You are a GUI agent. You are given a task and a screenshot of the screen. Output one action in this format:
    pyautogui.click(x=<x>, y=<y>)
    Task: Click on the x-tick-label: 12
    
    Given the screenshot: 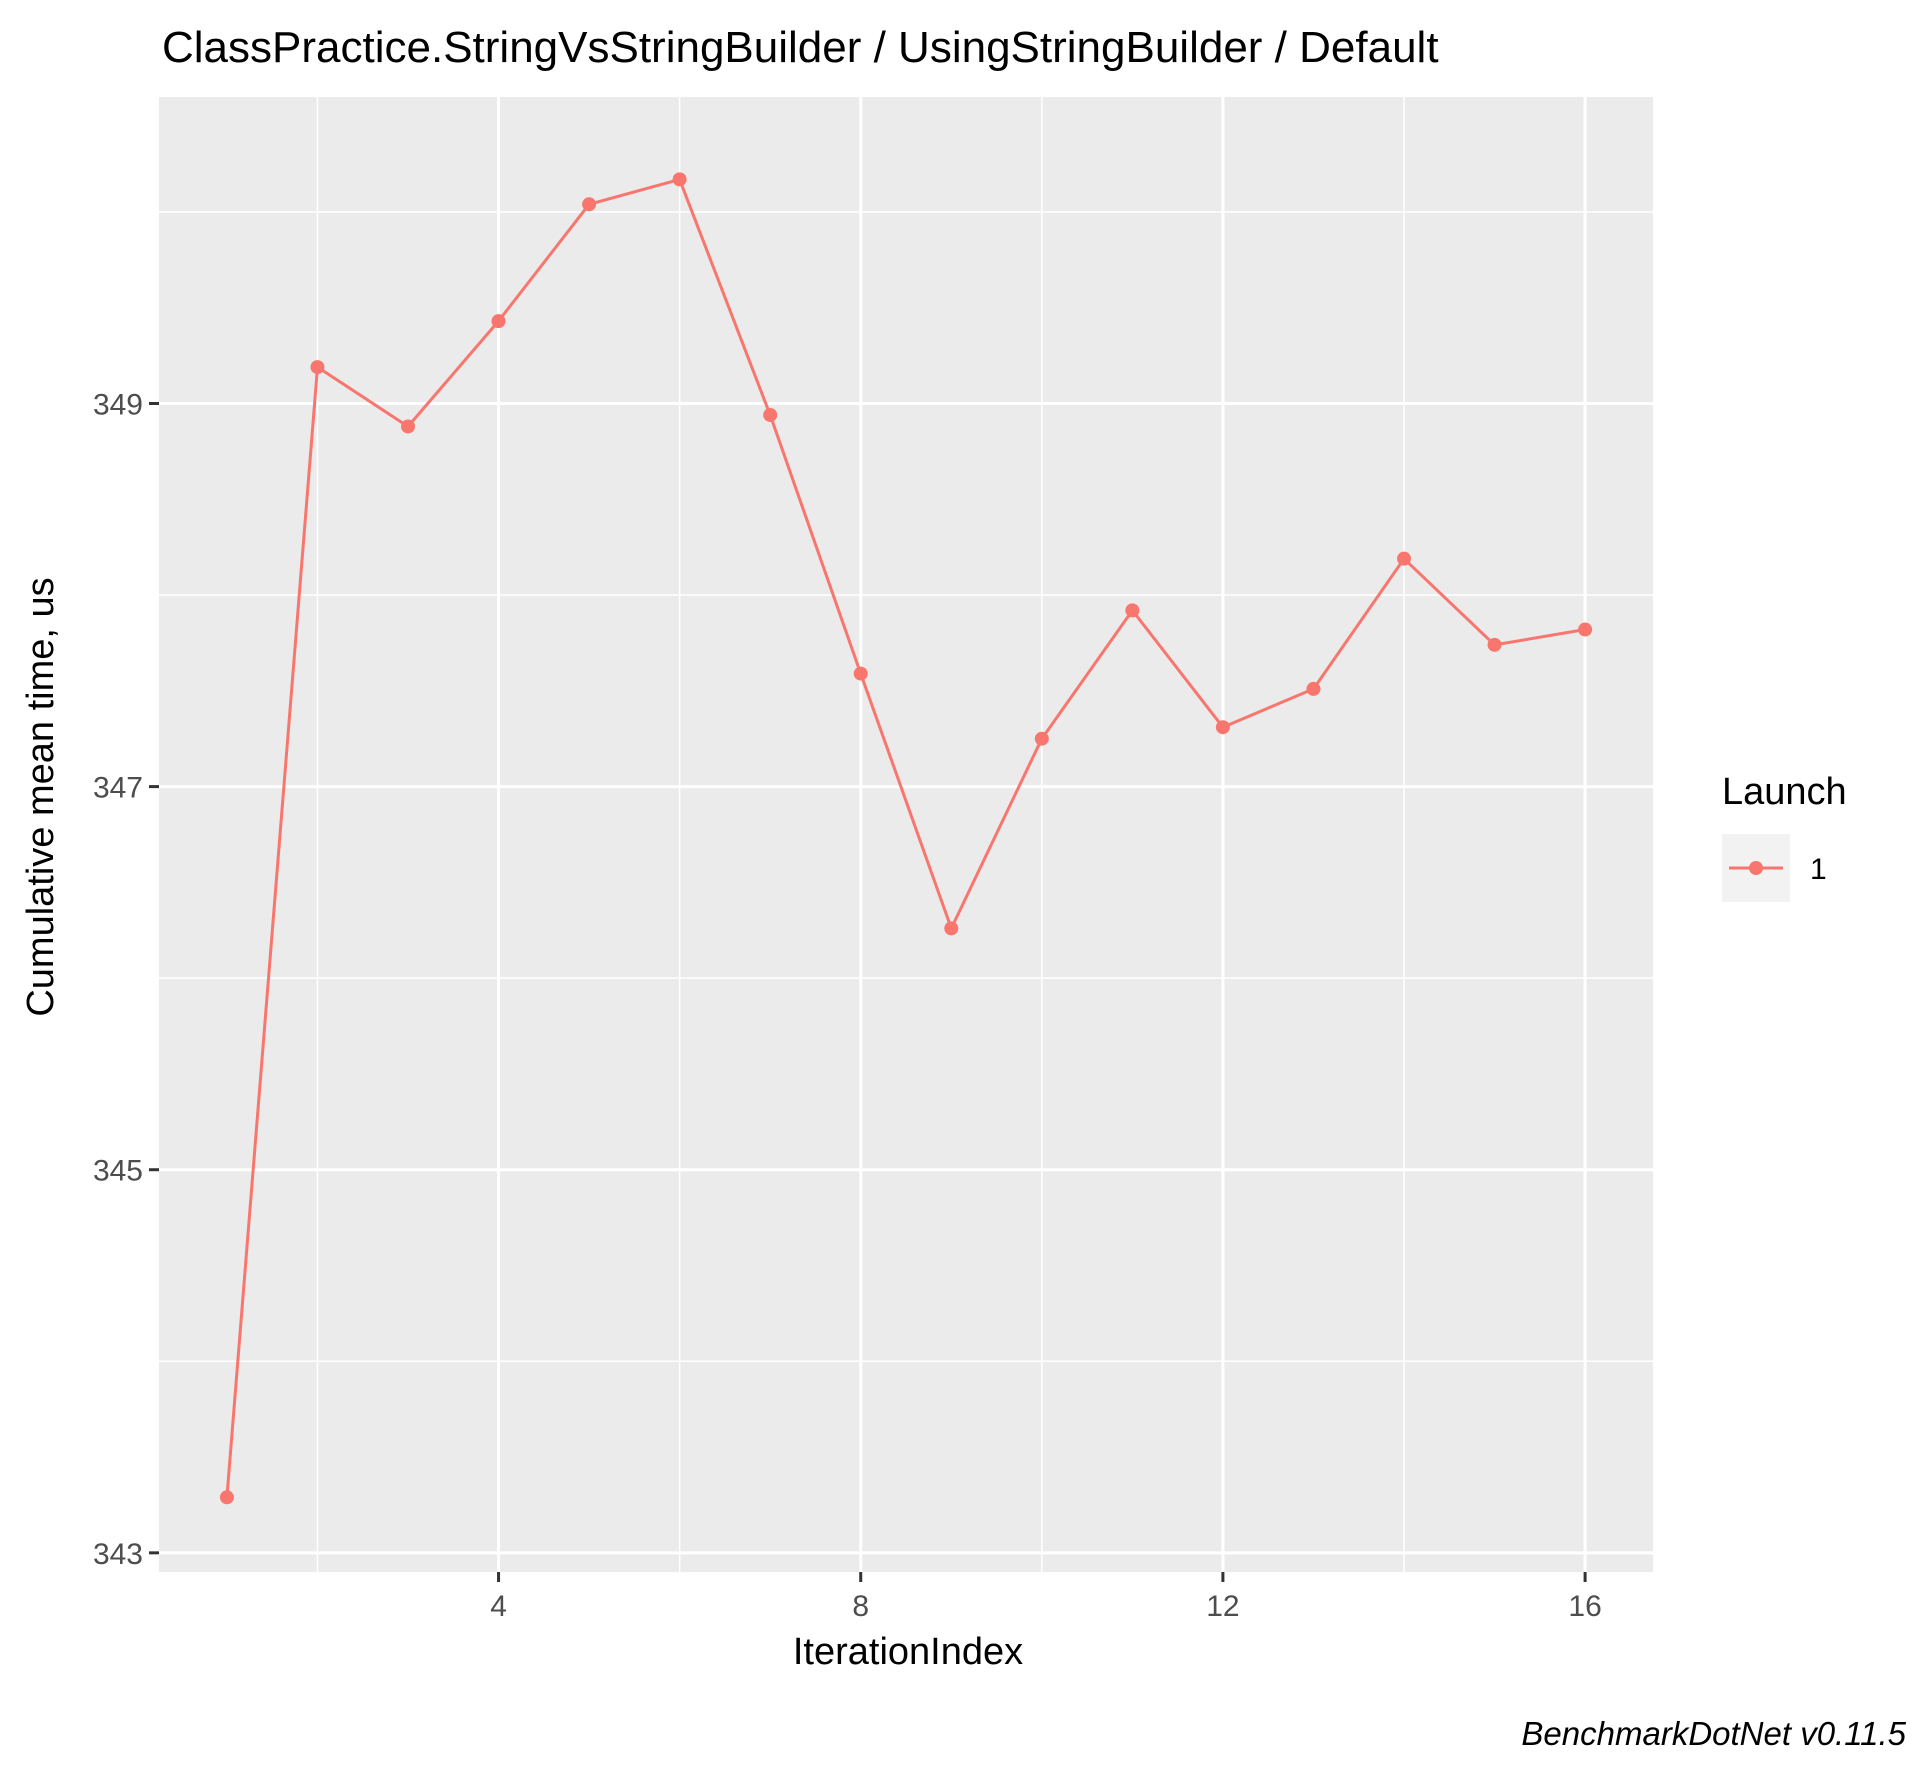 What is the action you would take?
    pyautogui.click(x=1222, y=1606)
    